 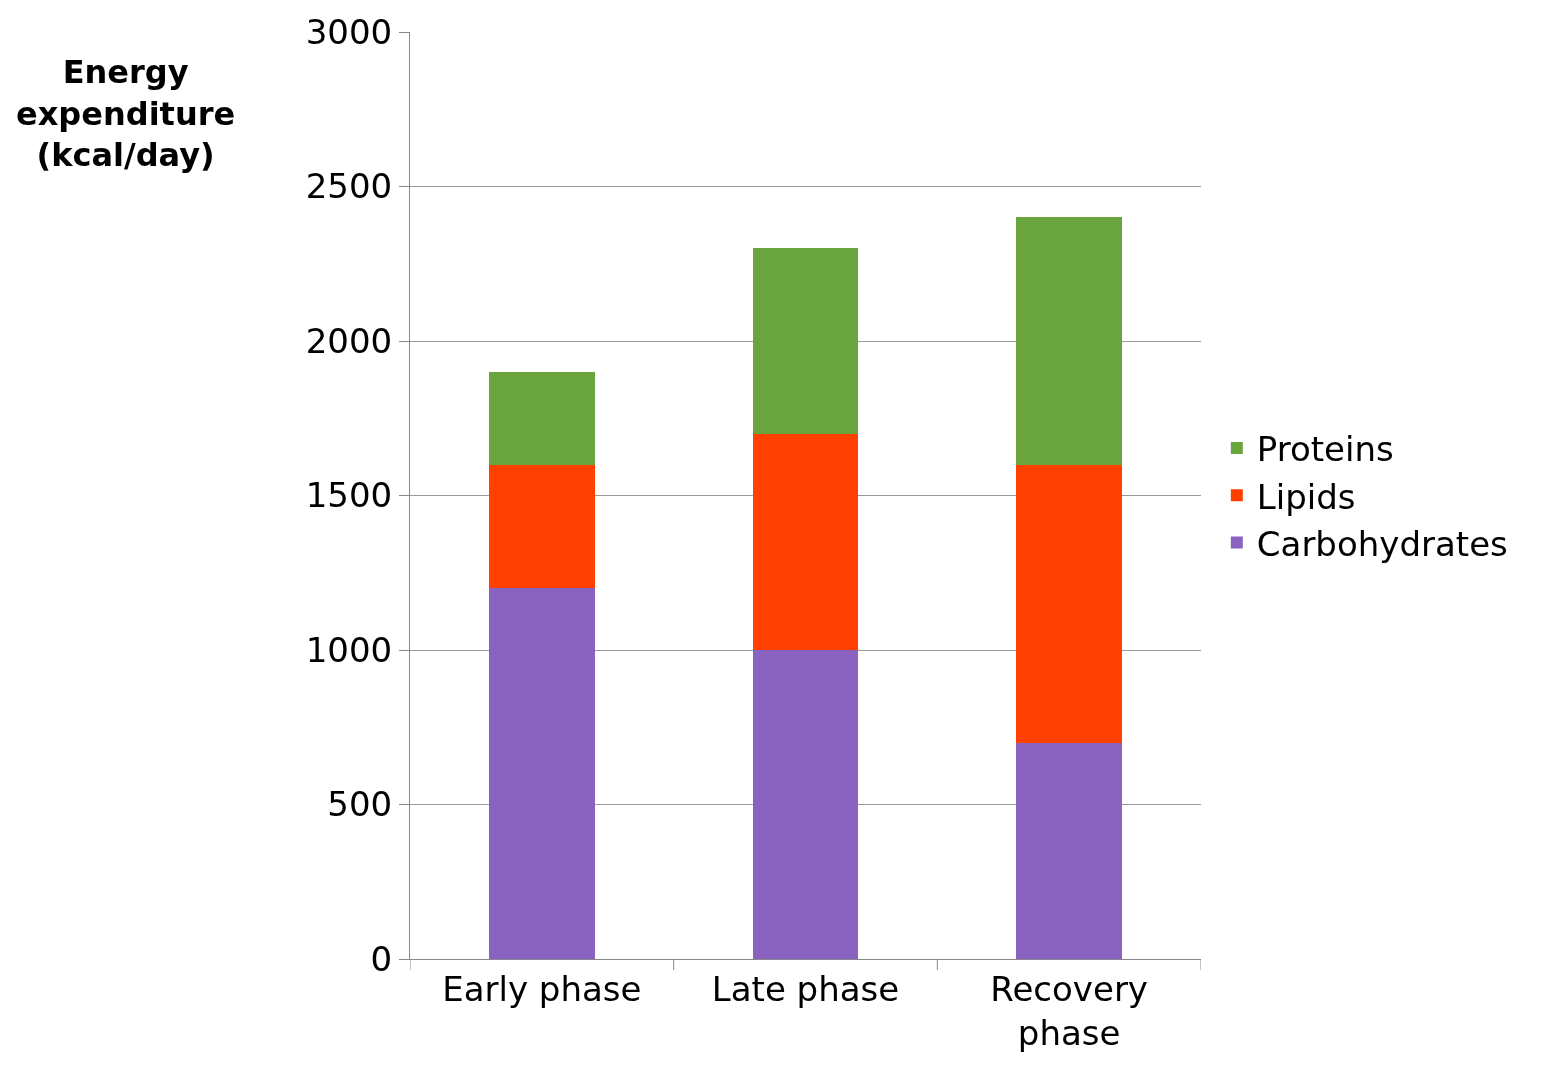 I want to click on x-tick-label: Recovery phase, so click(x=1069, y=1010).